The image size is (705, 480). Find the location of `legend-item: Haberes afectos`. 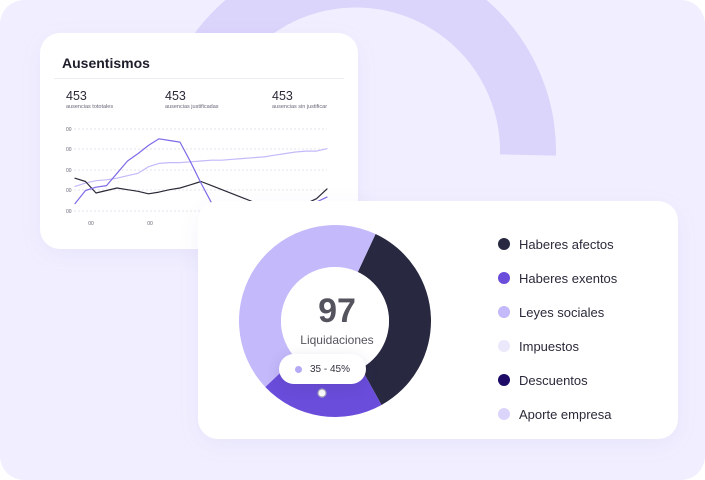

legend-item: Haberes afectos is located at coordinates (557, 244).